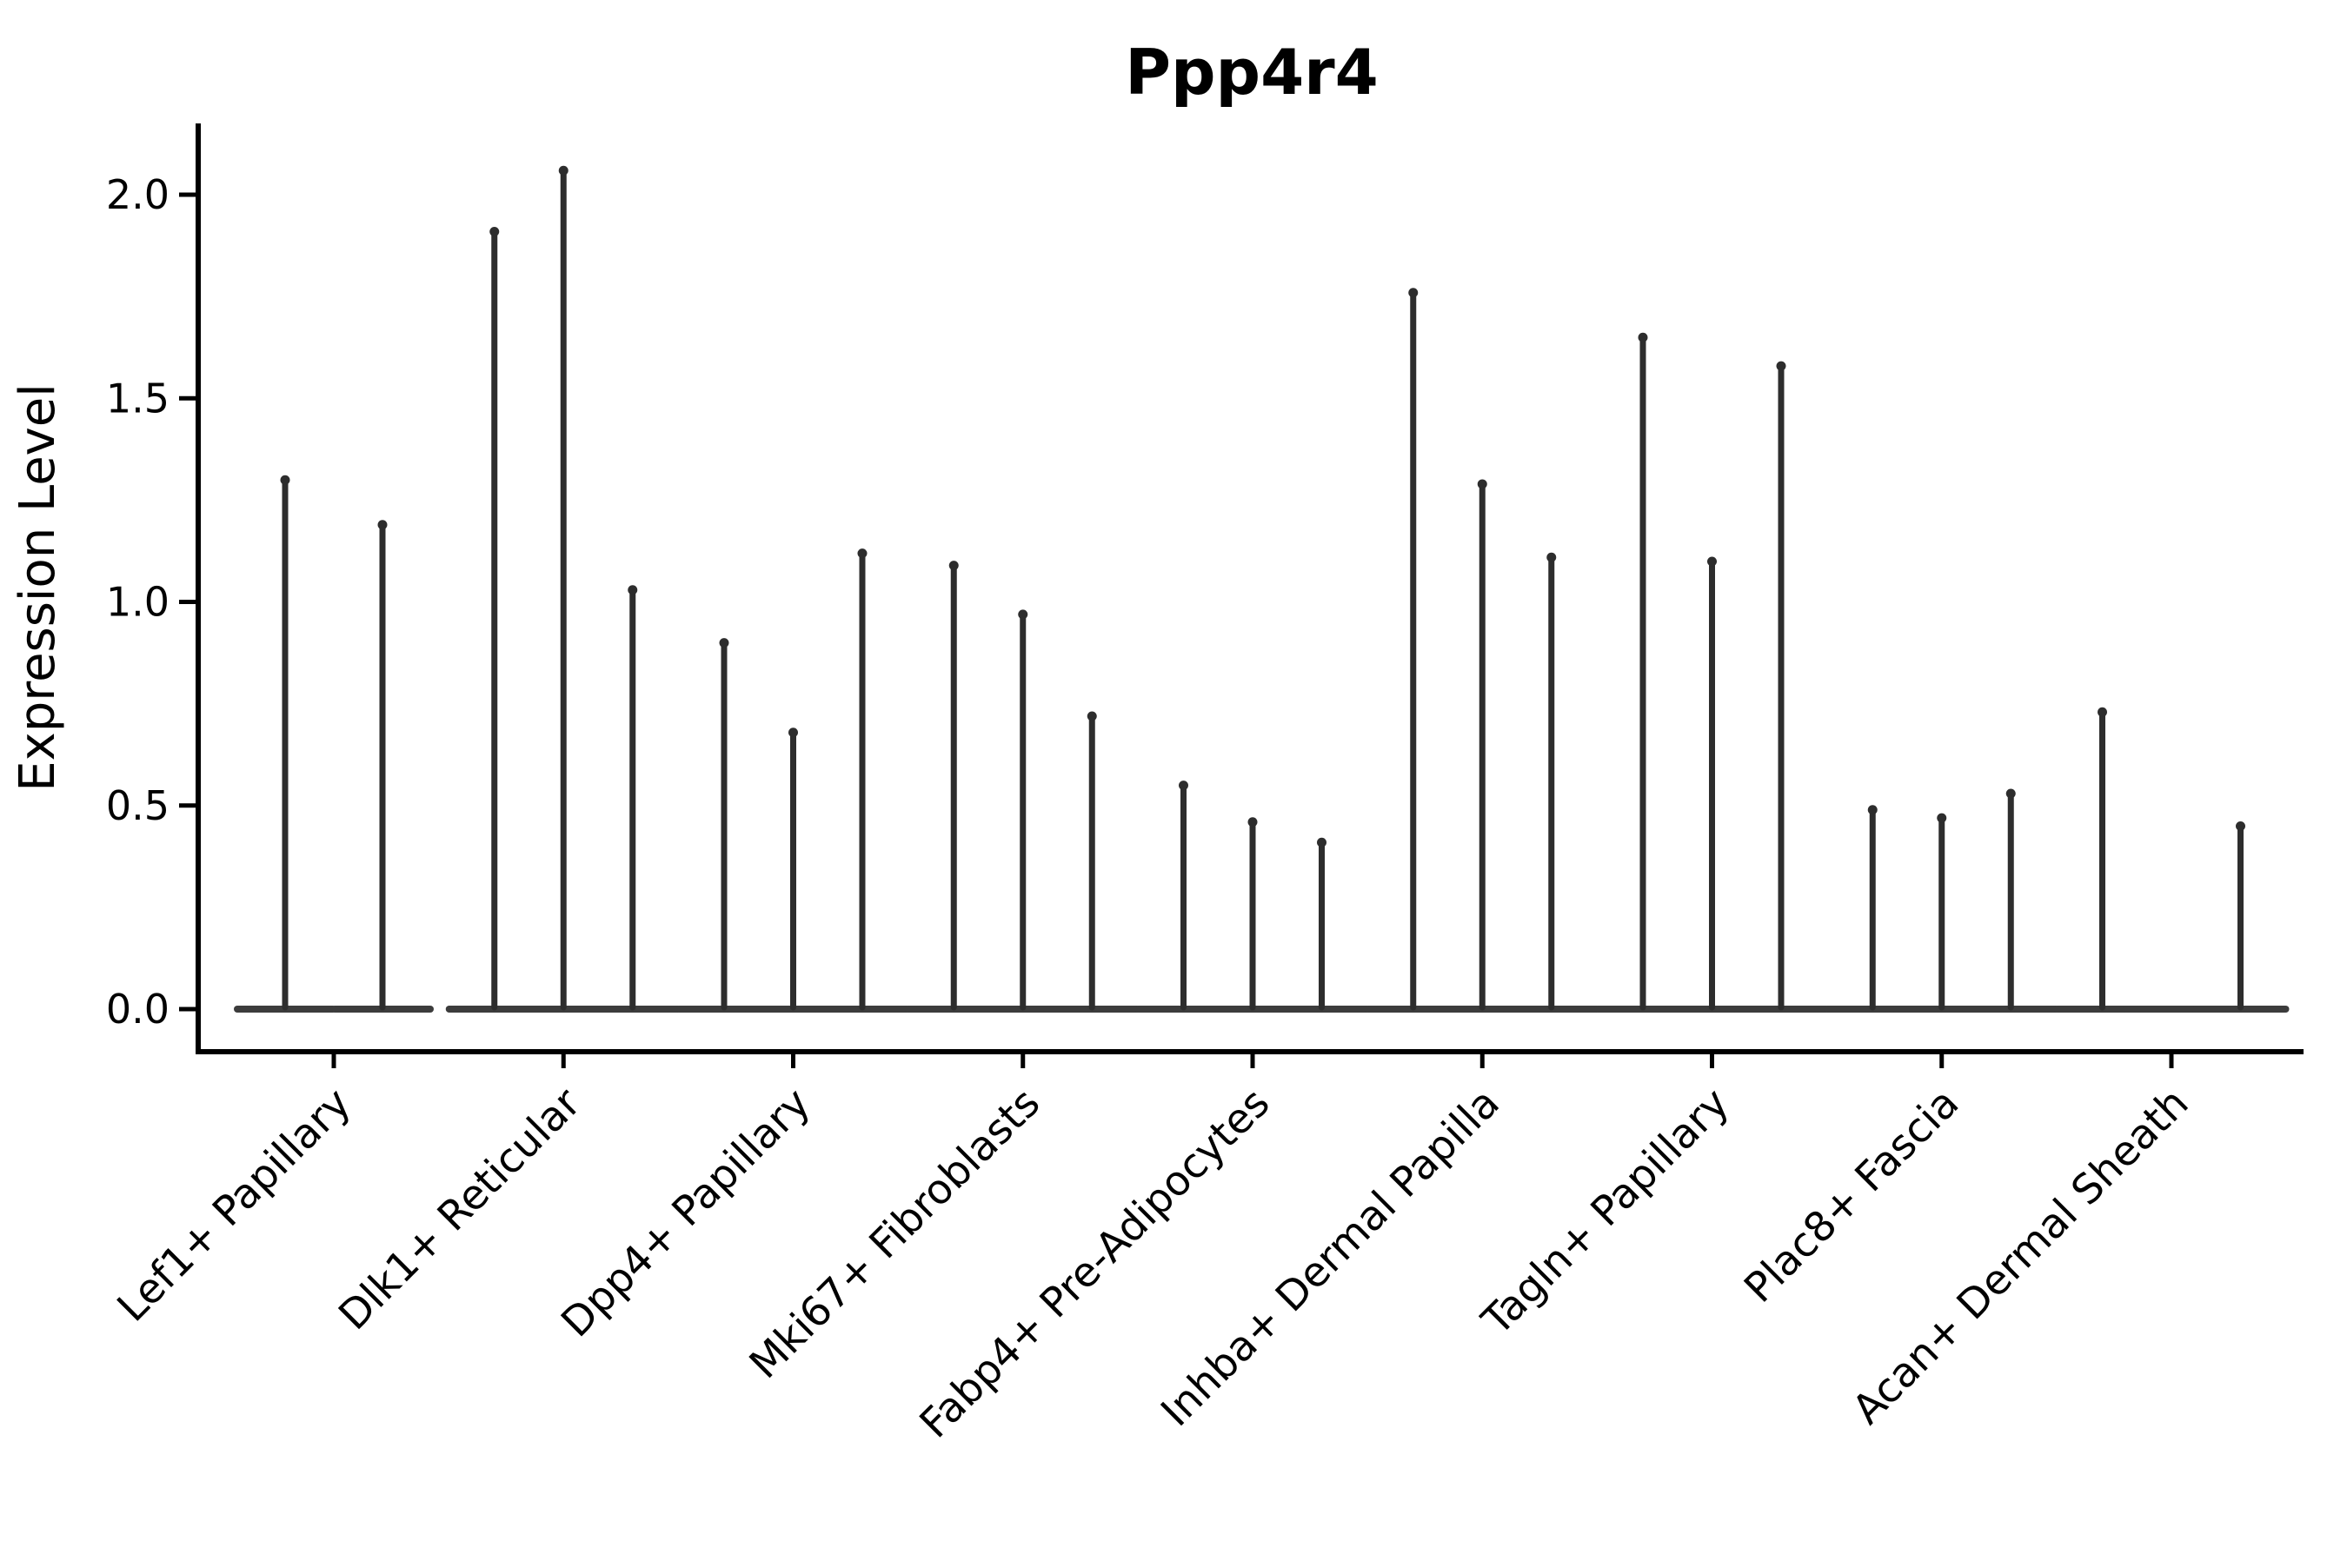 This screenshot has height=1568, width=2347. What do you see at coordinates (686, 1213) in the screenshot?
I see `x-tick-label: Dpp4+ Papillary` at bounding box center [686, 1213].